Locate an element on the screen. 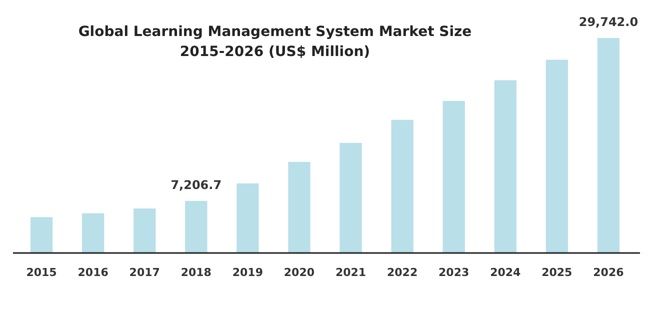  x-tick-label: 2024 is located at coordinates (506, 272).